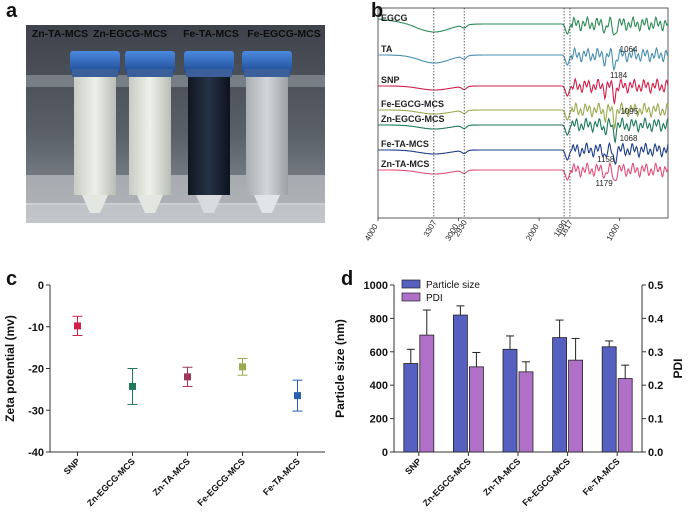  I want to click on bar-x-tick-label: Fe-EGCG-MCS, so click(546, 482).